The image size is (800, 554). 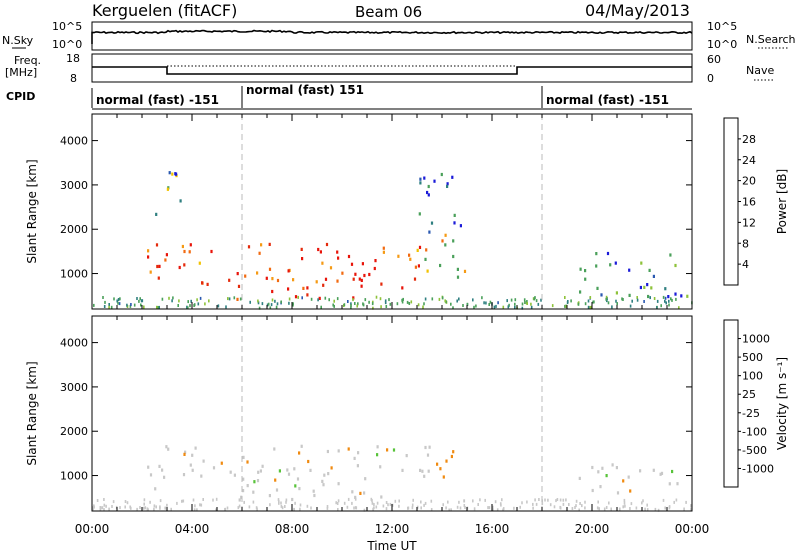 What do you see at coordinates (20, 96) in the screenshot?
I see `cpid-label: CPID` at bounding box center [20, 96].